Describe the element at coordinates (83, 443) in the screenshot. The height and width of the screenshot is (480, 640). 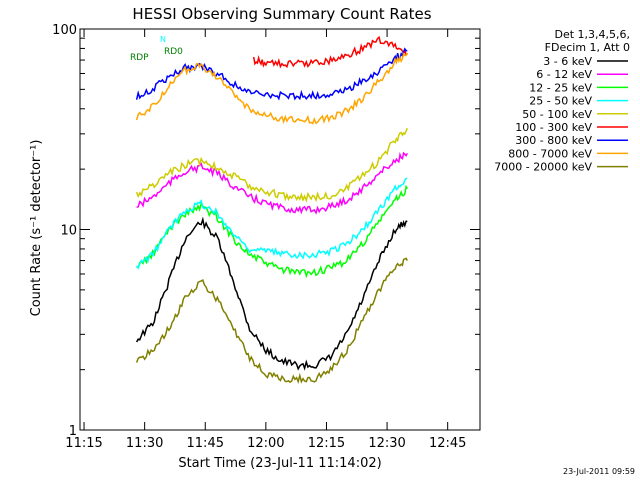
I see `x-tick-label: 11:15` at that location.